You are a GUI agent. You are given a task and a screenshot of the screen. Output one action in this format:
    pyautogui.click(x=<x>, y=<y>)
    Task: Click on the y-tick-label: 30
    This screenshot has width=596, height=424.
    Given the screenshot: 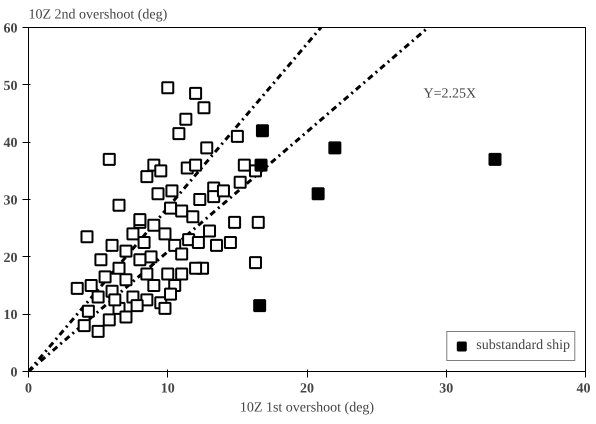 What is the action you would take?
    pyautogui.click(x=11, y=201)
    